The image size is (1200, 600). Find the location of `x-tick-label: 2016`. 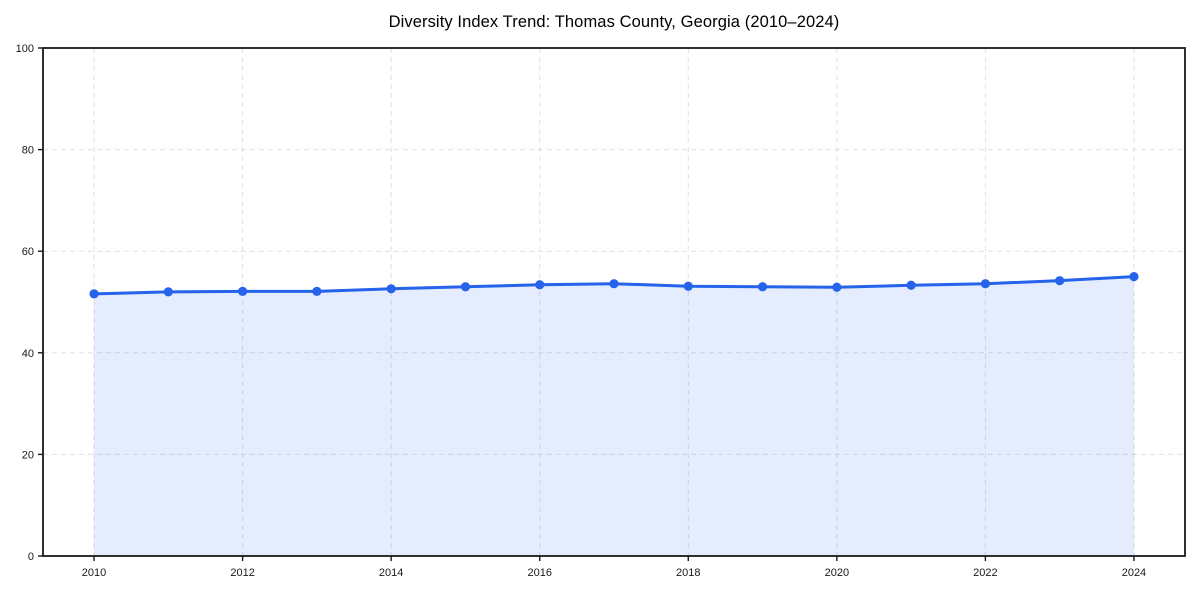

x-tick-label: 2016 is located at coordinates (539, 573).